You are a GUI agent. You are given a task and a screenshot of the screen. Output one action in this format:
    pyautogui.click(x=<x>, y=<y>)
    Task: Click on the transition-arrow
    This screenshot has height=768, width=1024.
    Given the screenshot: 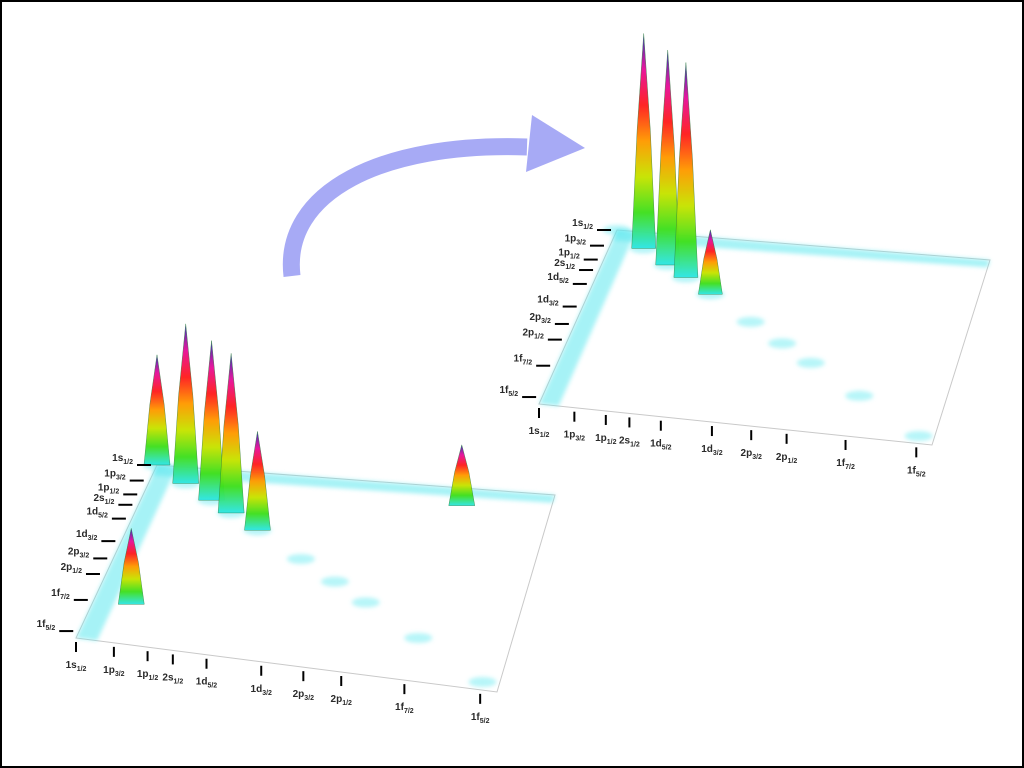 What is the action you would take?
    pyautogui.click(x=433, y=196)
    